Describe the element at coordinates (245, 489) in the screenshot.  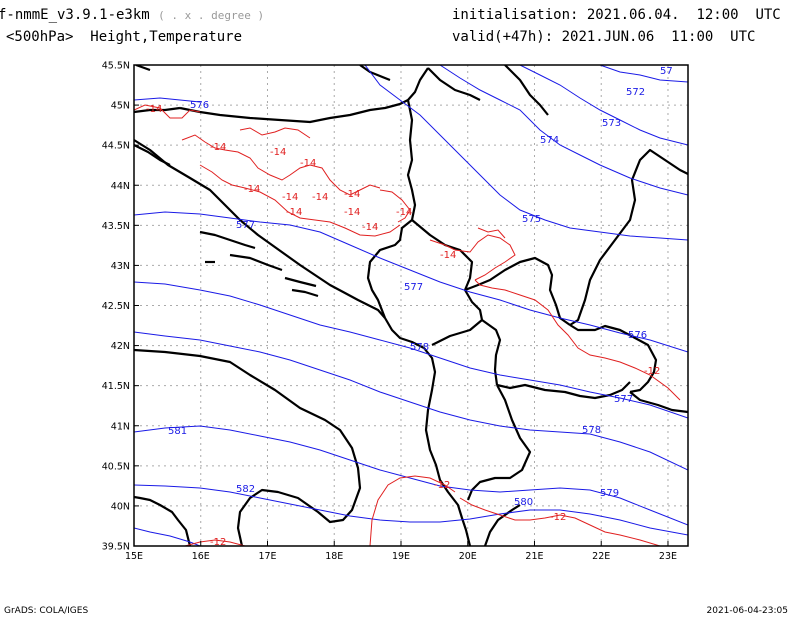
I see `height-label: 582` at that location.